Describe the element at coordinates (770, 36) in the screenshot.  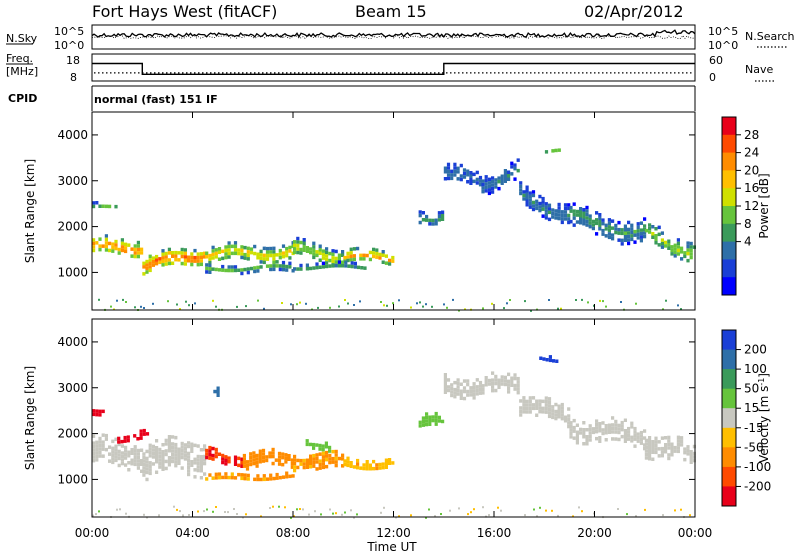
I see `noise-search-label: N.Search` at that location.